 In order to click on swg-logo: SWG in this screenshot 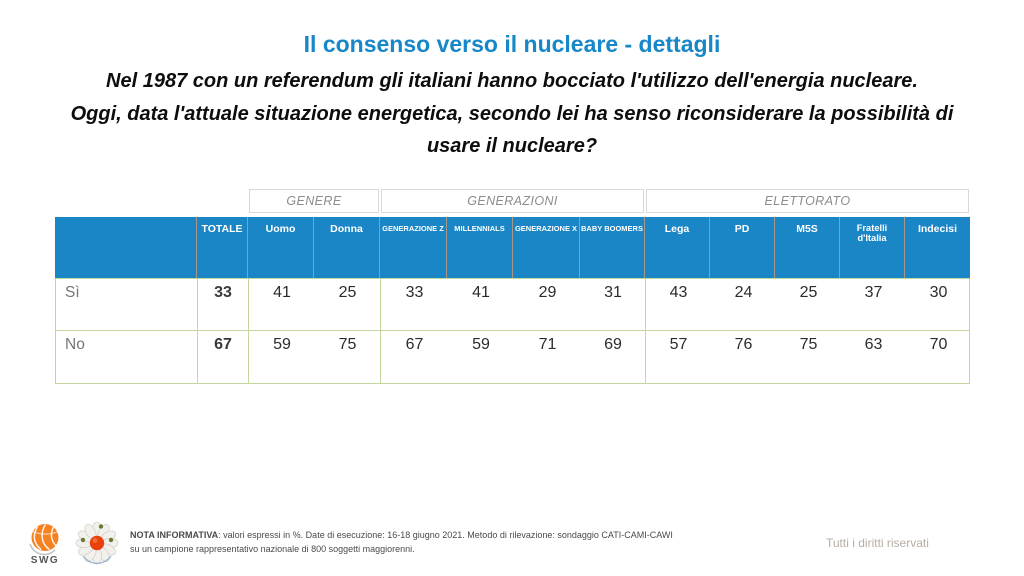, I will do `click(45, 544)`.